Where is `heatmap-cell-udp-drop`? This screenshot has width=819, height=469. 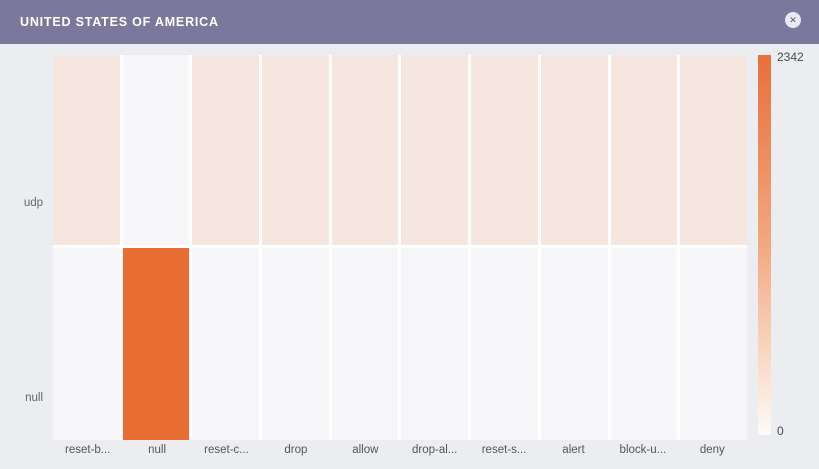 heatmap-cell-udp-drop is located at coordinates (295, 150).